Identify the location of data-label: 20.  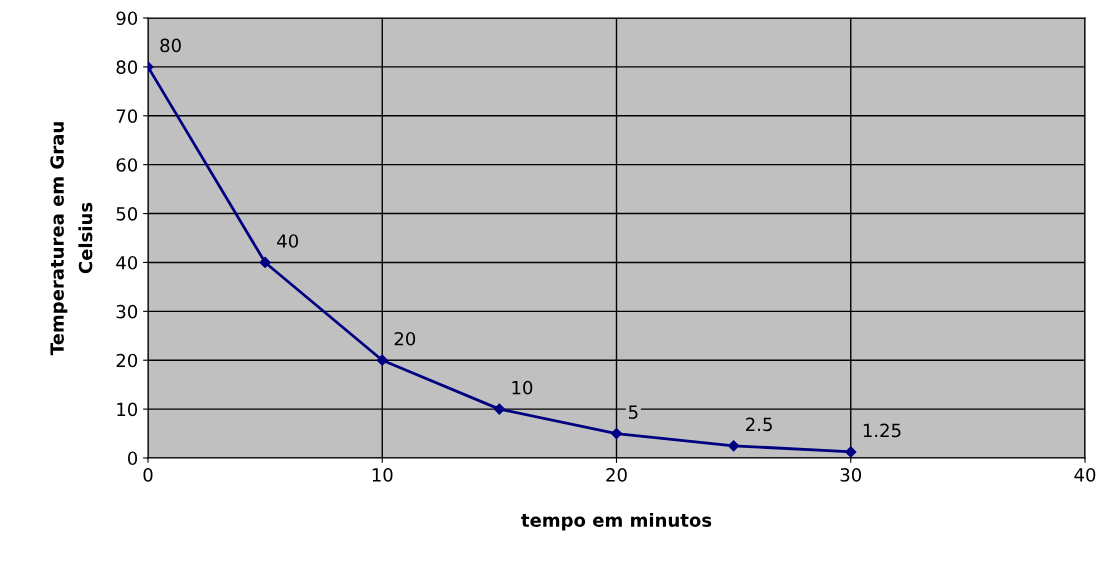
(405, 338).